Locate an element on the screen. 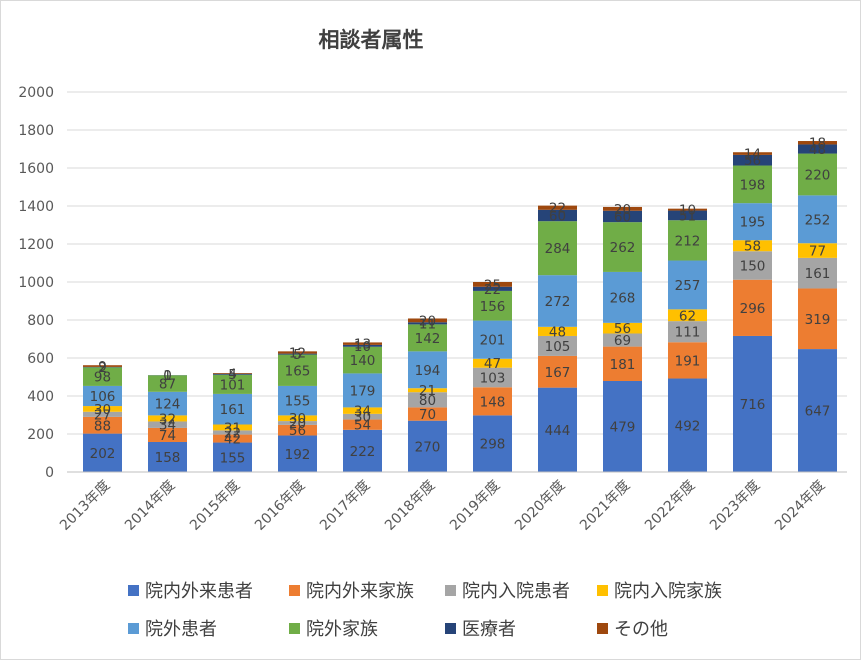 The height and width of the screenshot is (660, 861). y-tick-label: 1600 is located at coordinates (36, 169).